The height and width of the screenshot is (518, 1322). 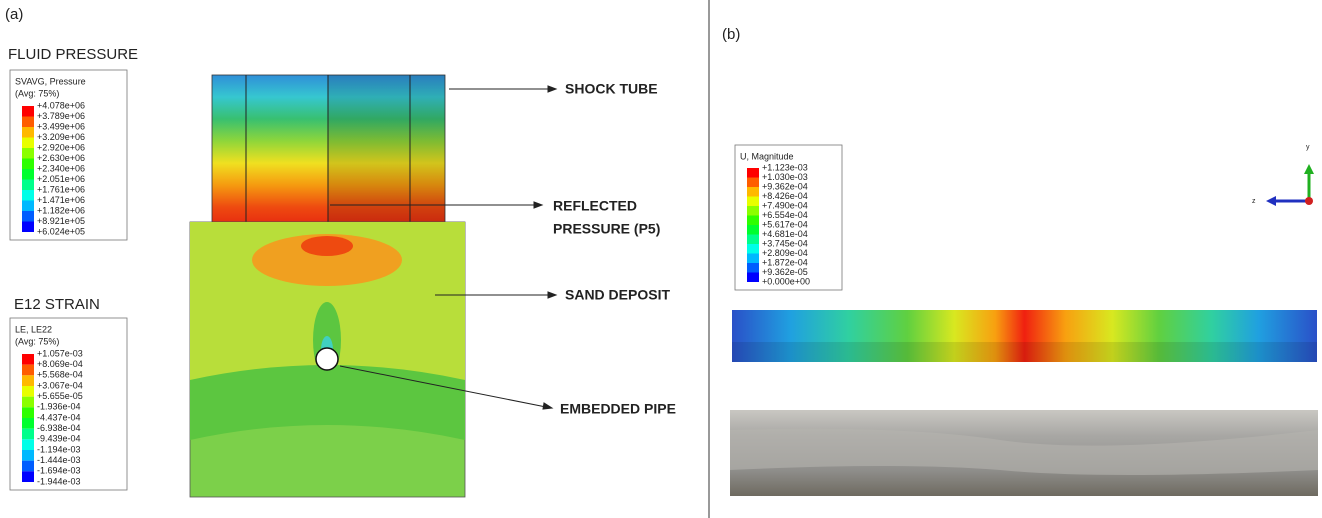 What do you see at coordinates (443, 386) in the screenshot?
I see `arrow` at bounding box center [443, 386].